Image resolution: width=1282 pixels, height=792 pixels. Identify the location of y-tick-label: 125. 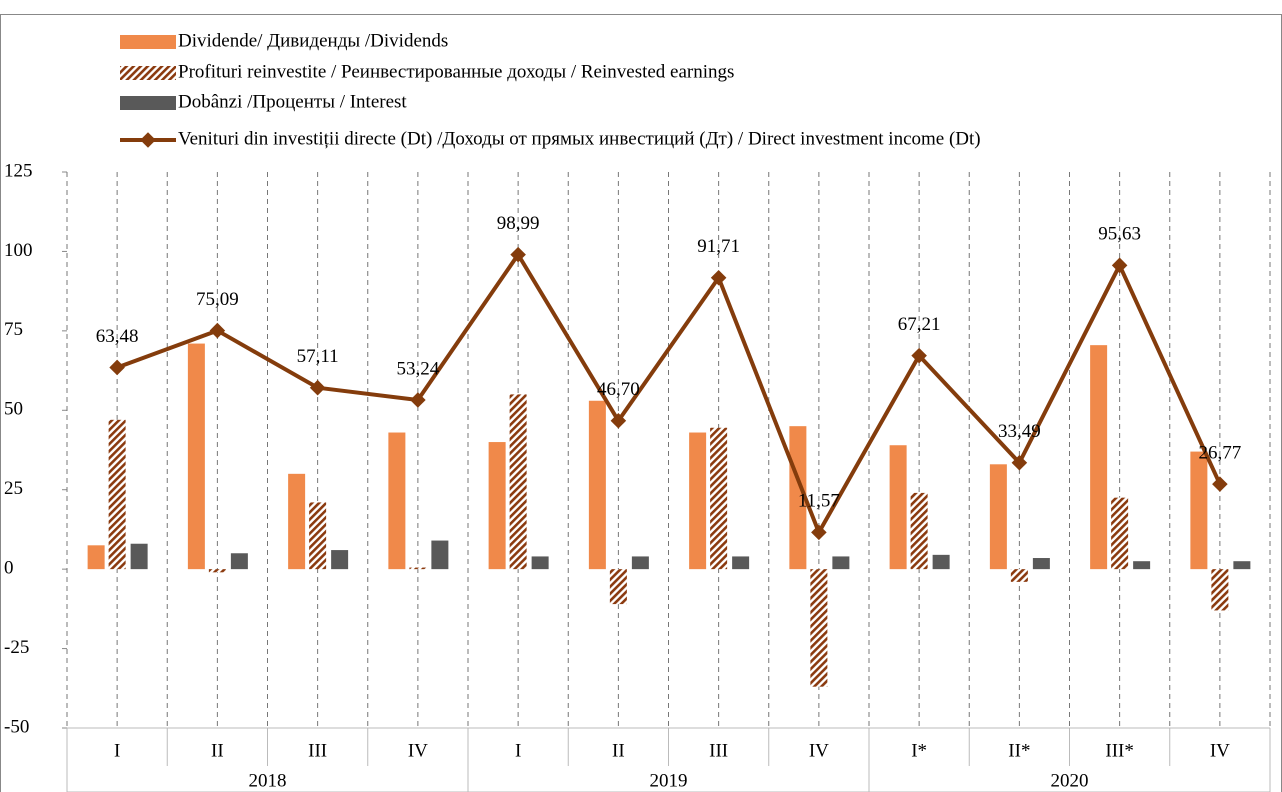
(18, 170).